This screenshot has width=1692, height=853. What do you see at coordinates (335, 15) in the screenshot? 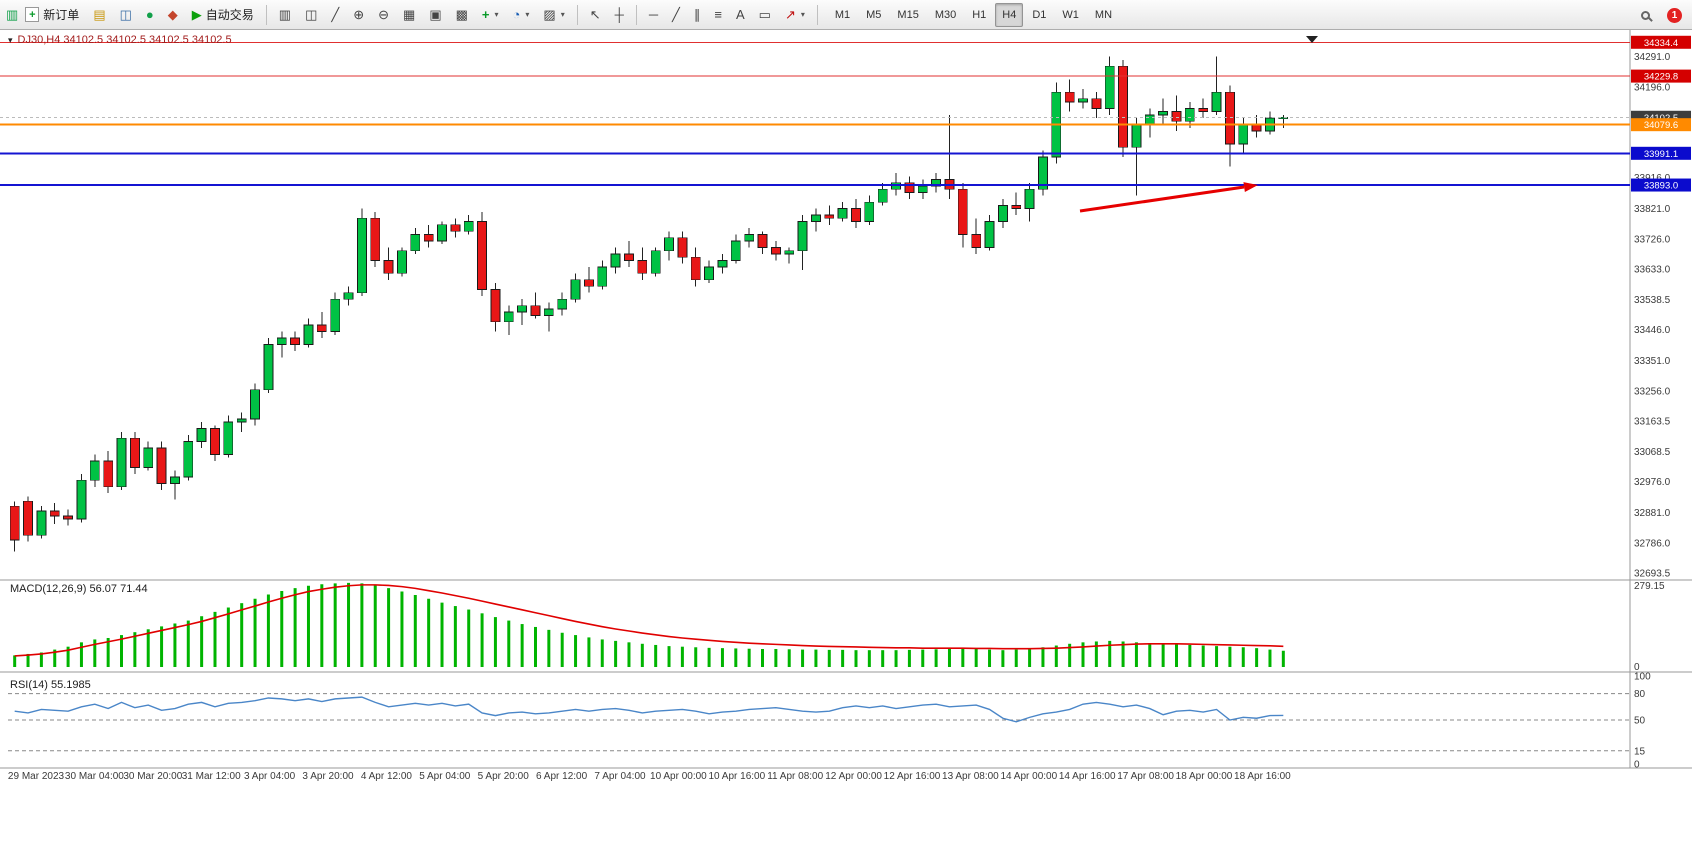
I see `line-chart-button: ╱` at bounding box center [335, 15].